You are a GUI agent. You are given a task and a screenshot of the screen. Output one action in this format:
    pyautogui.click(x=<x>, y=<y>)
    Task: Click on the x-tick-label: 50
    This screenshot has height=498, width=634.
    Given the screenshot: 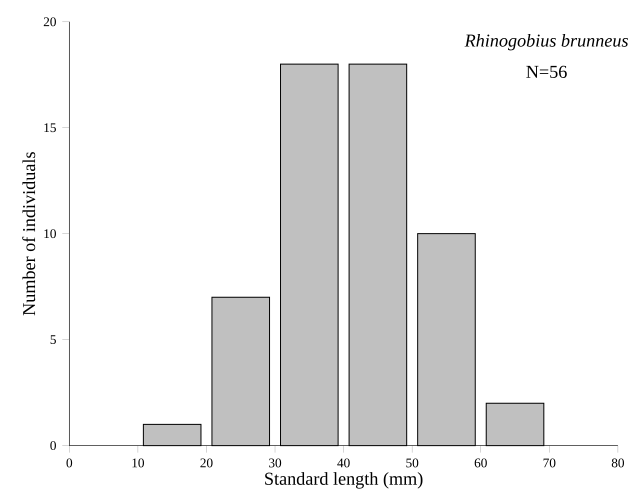 What is the action you would take?
    pyautogui.click(x=412, y=463)
    